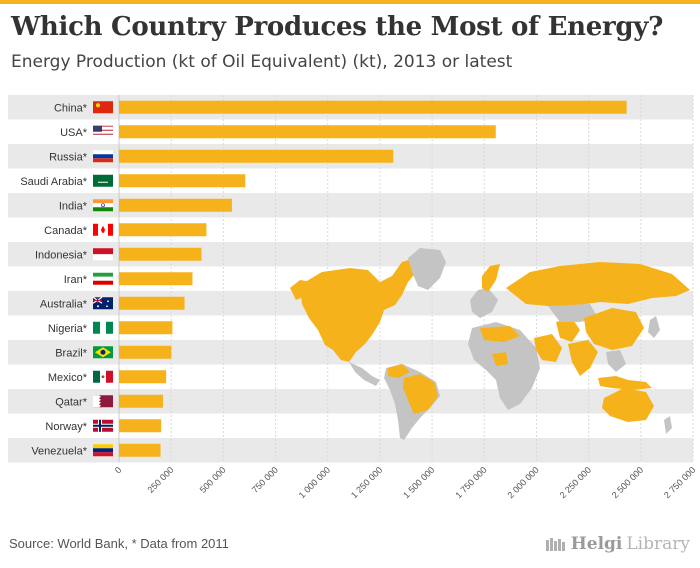  Describe the element at coordinates (364, 374) in the screenshot. I see `map-central-america` at that location.